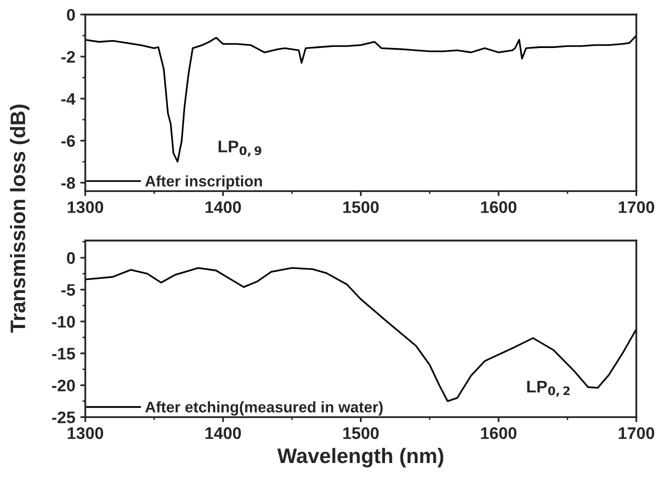 The height and width of the screenshot is (485, 656). I want to click on legend-label: After inscription, so click(203, 182).